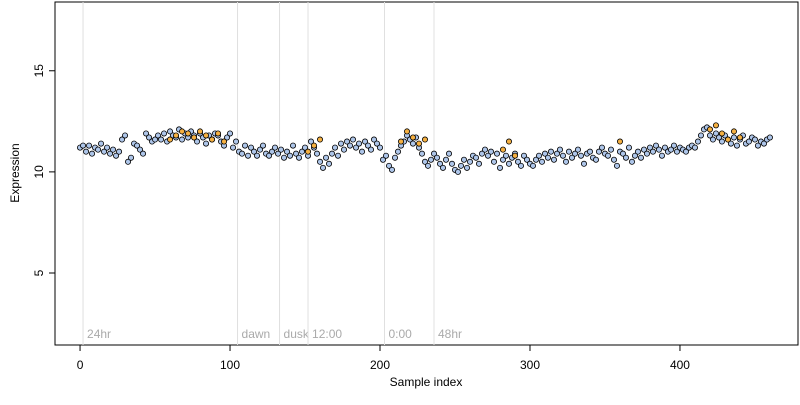 Image resolution: width=800 pixels, height=405 pixels. What do you see at coordinates (256, 334) in the screenshot?
I see `annotation-label: dawn` at bounding box center [256, 334].